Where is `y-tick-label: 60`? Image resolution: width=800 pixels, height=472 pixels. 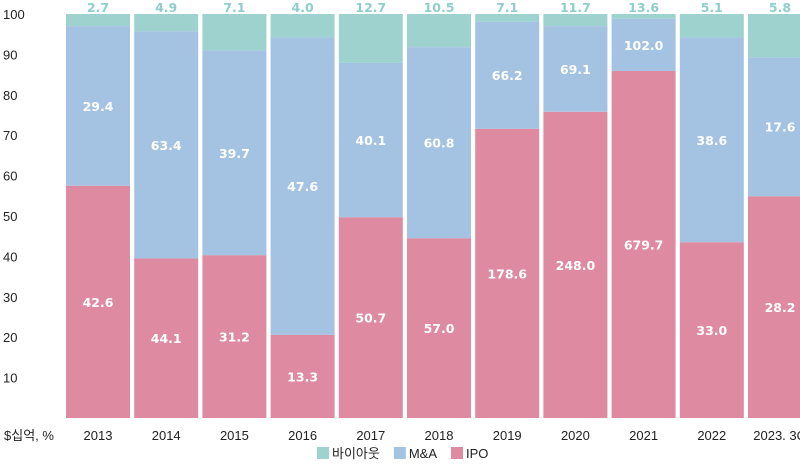 y-tick-label: 60 is located at coordinates (10, 176).